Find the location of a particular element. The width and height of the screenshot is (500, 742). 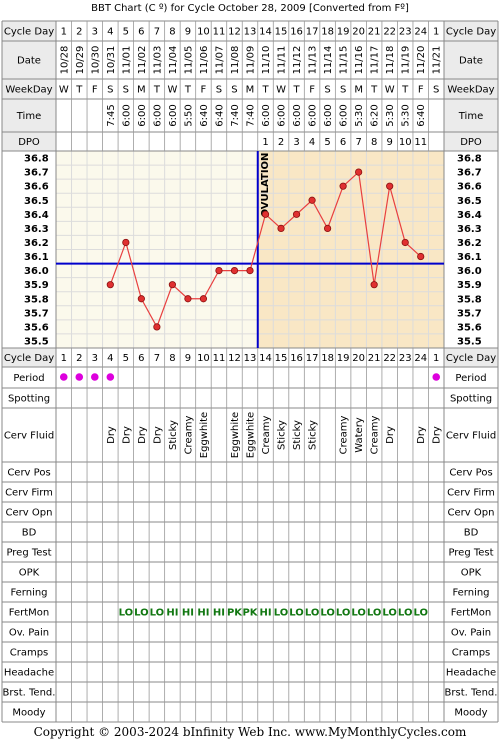

time-label: 7:45 is located at coordinates (111, 115).